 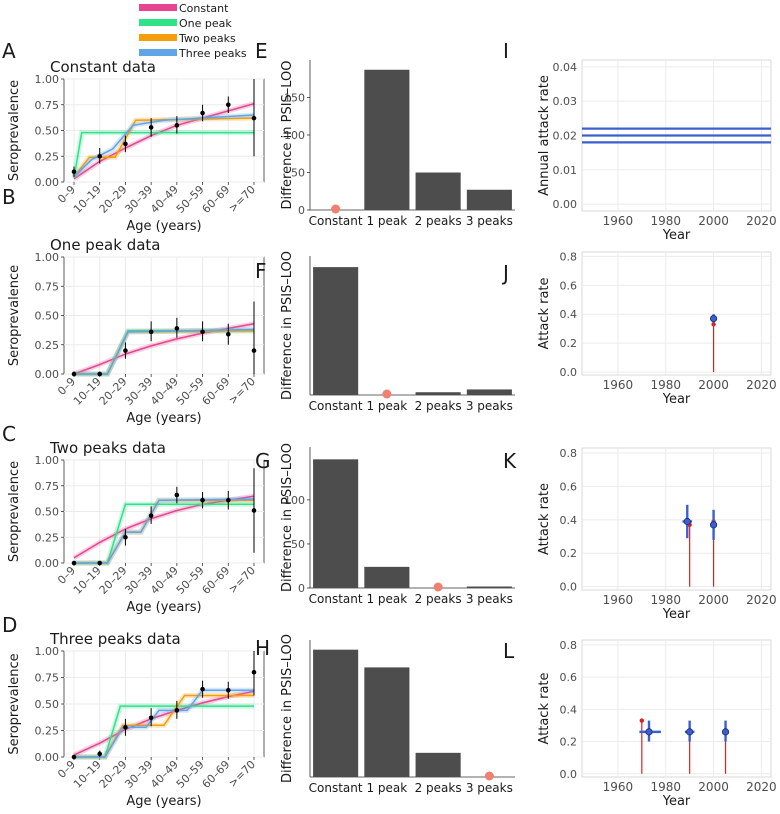 I want to click on true-attack-point-L, so click(x=642, y=720).